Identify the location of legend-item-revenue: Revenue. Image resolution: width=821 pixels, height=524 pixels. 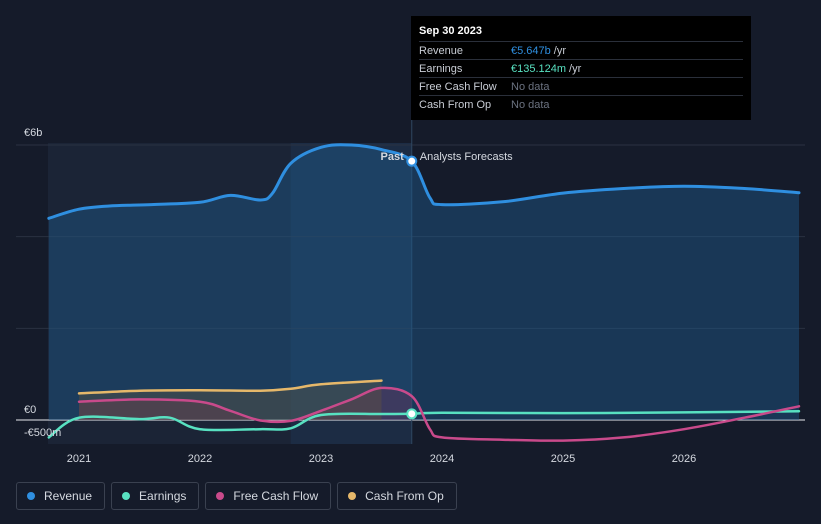
(61, 496).